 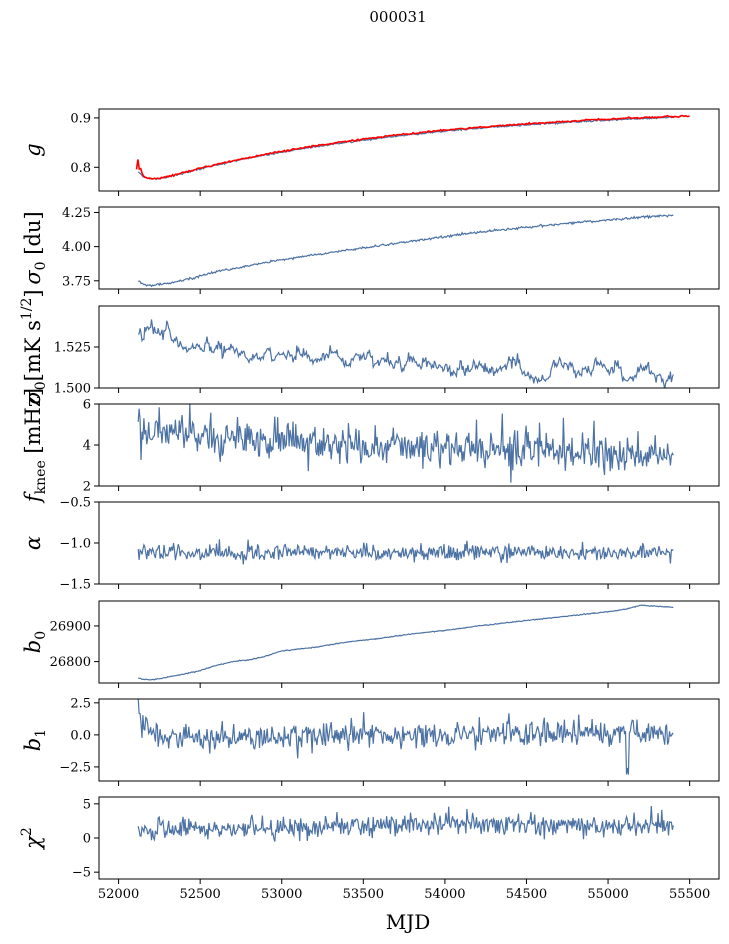 I want to click on y-tick-label-sigma0-mk: 1.525, so click(x=72, y=348).